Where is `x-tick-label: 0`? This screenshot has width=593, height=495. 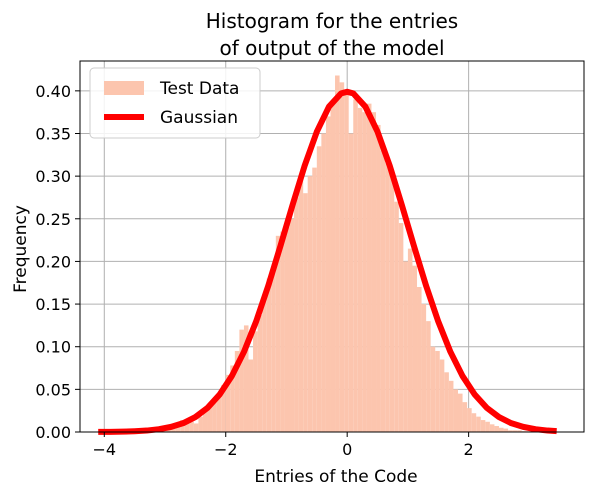
x-tick-label: 0 is located at coordinates (347, 449).